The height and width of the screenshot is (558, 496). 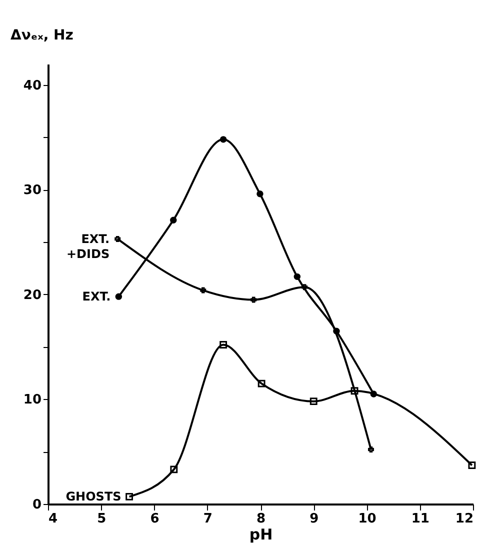 I want to click on series-label: GHOSTS, so click(x=94, y=497).